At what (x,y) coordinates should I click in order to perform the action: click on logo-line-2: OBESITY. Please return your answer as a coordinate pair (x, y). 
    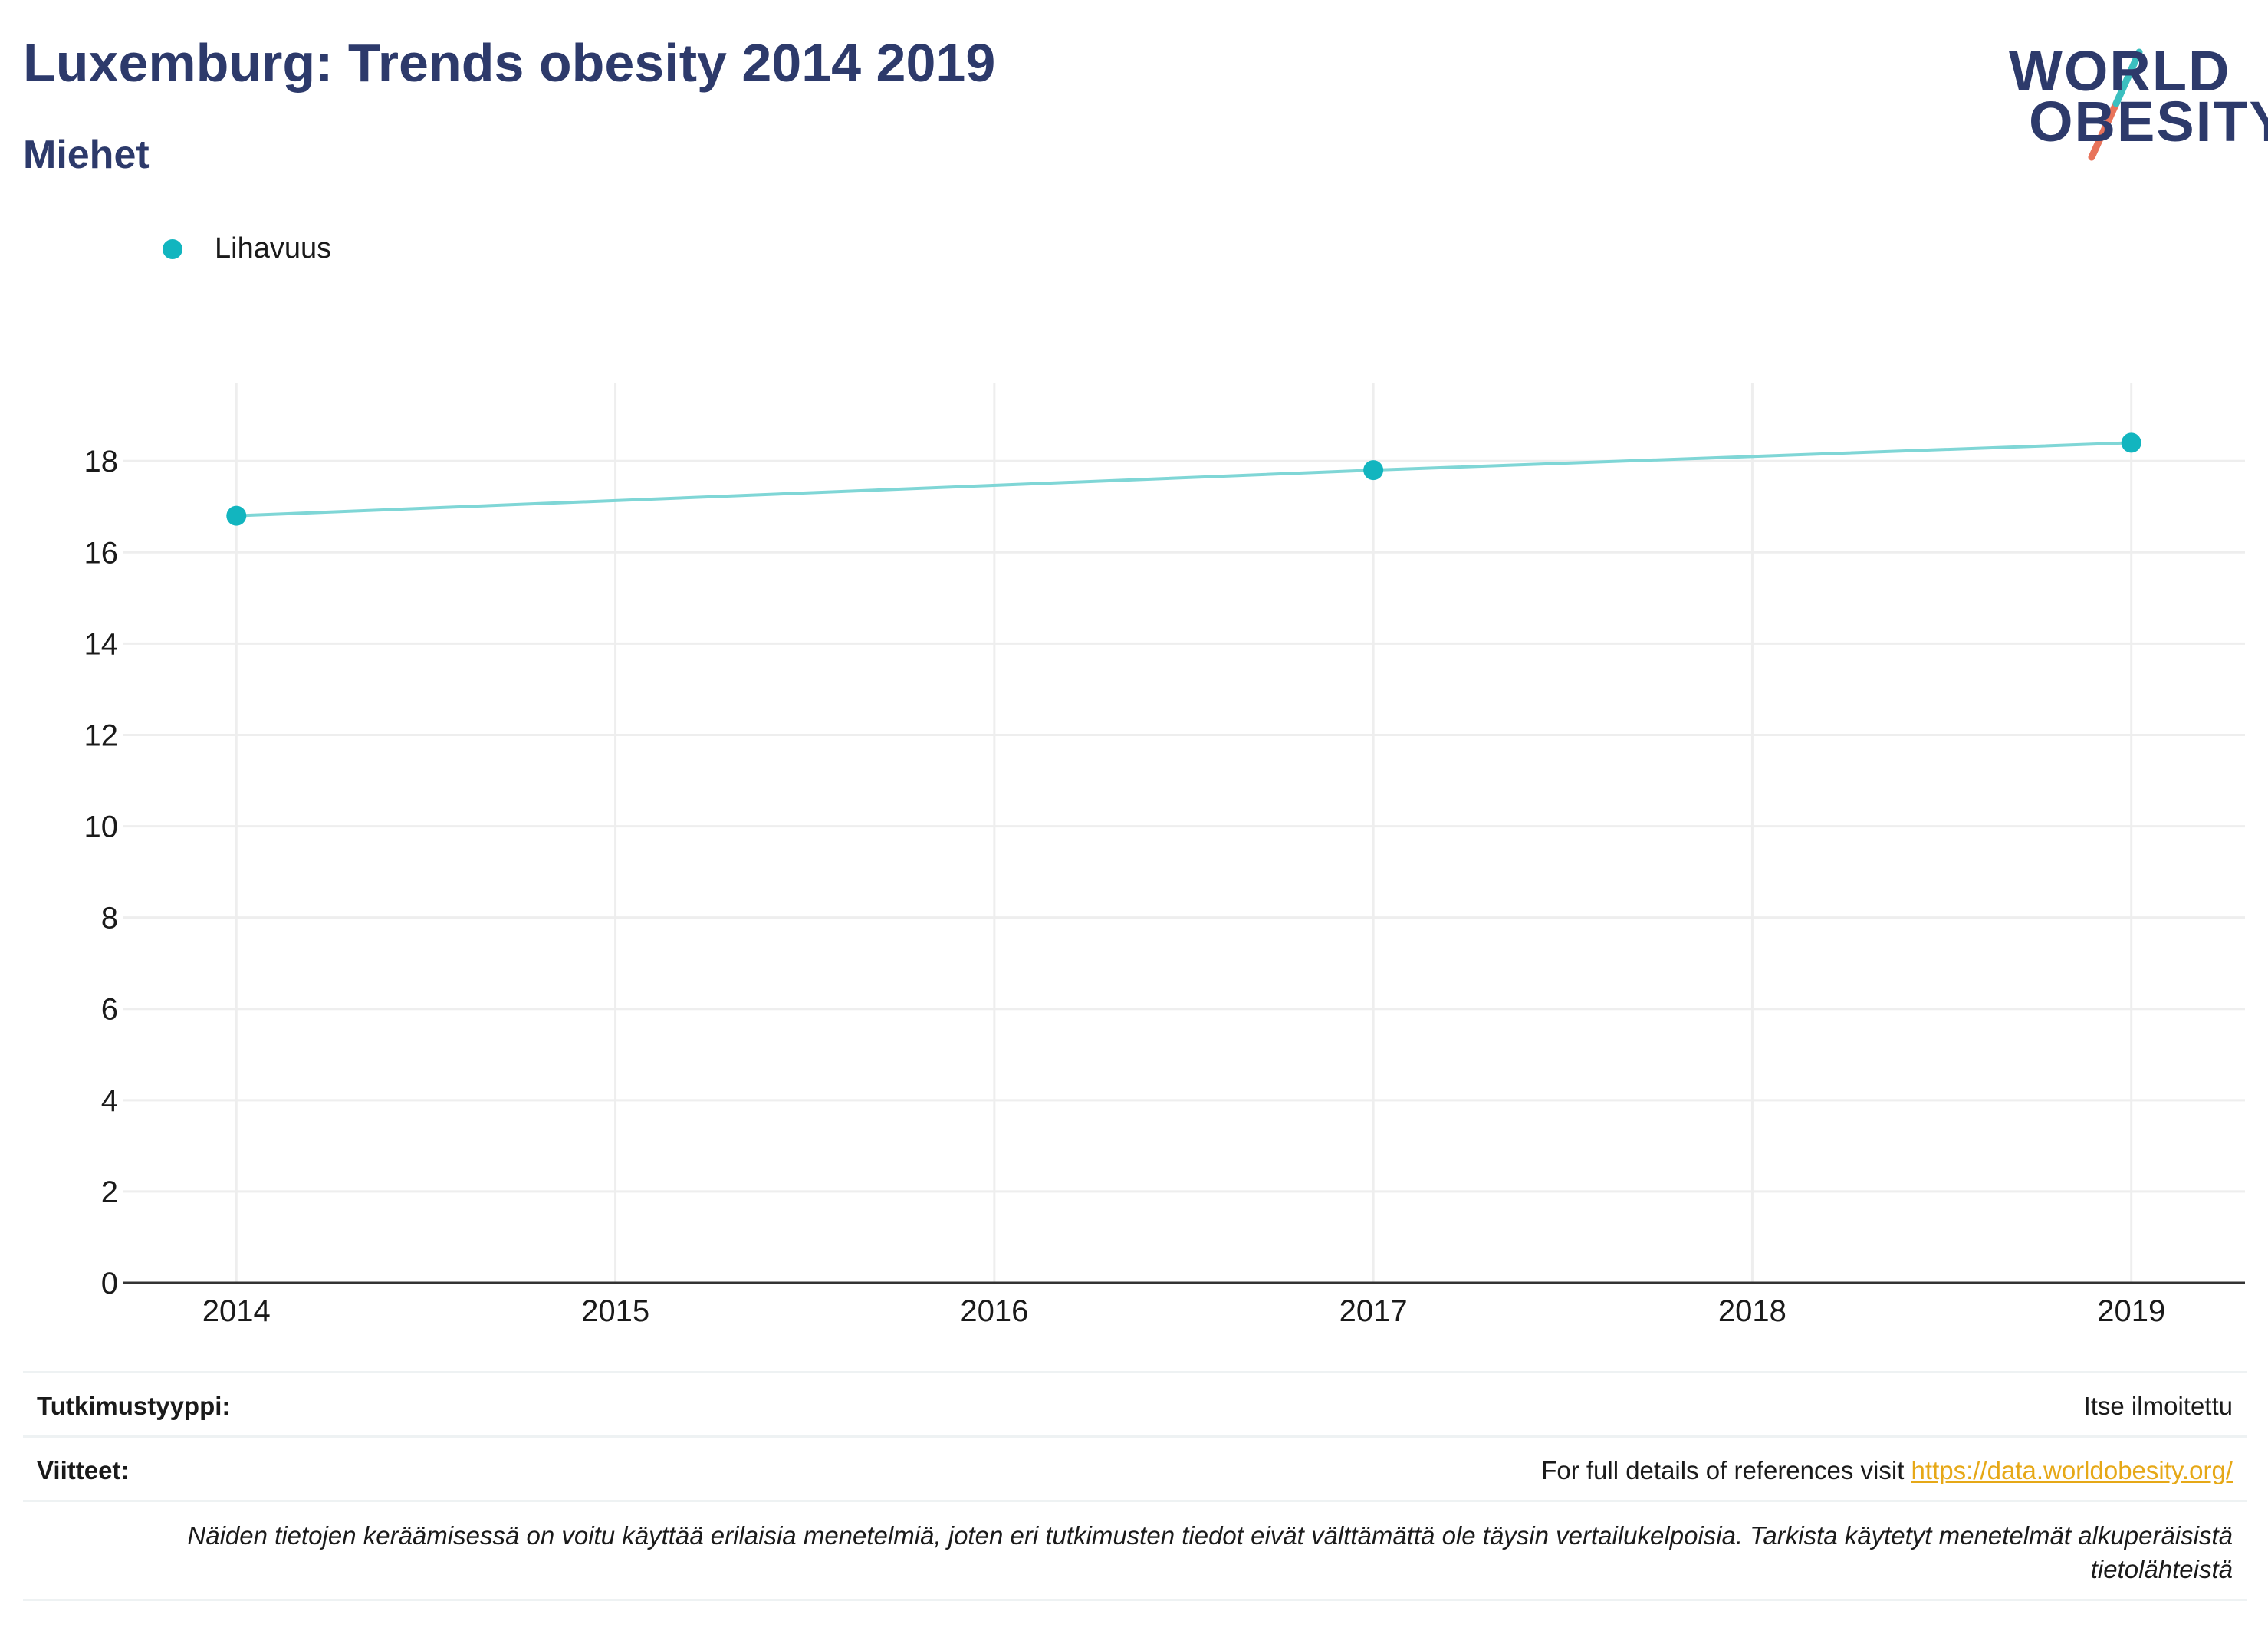
    Looking at the image, I should click on (2148, 122).